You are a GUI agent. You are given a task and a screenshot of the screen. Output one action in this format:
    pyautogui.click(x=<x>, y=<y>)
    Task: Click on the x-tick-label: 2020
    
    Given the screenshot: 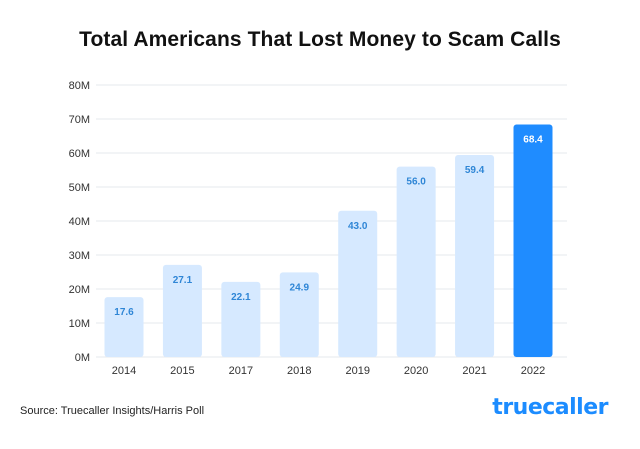 What is the action you would take?
    pyautogui.click(x=416, y=371)
    